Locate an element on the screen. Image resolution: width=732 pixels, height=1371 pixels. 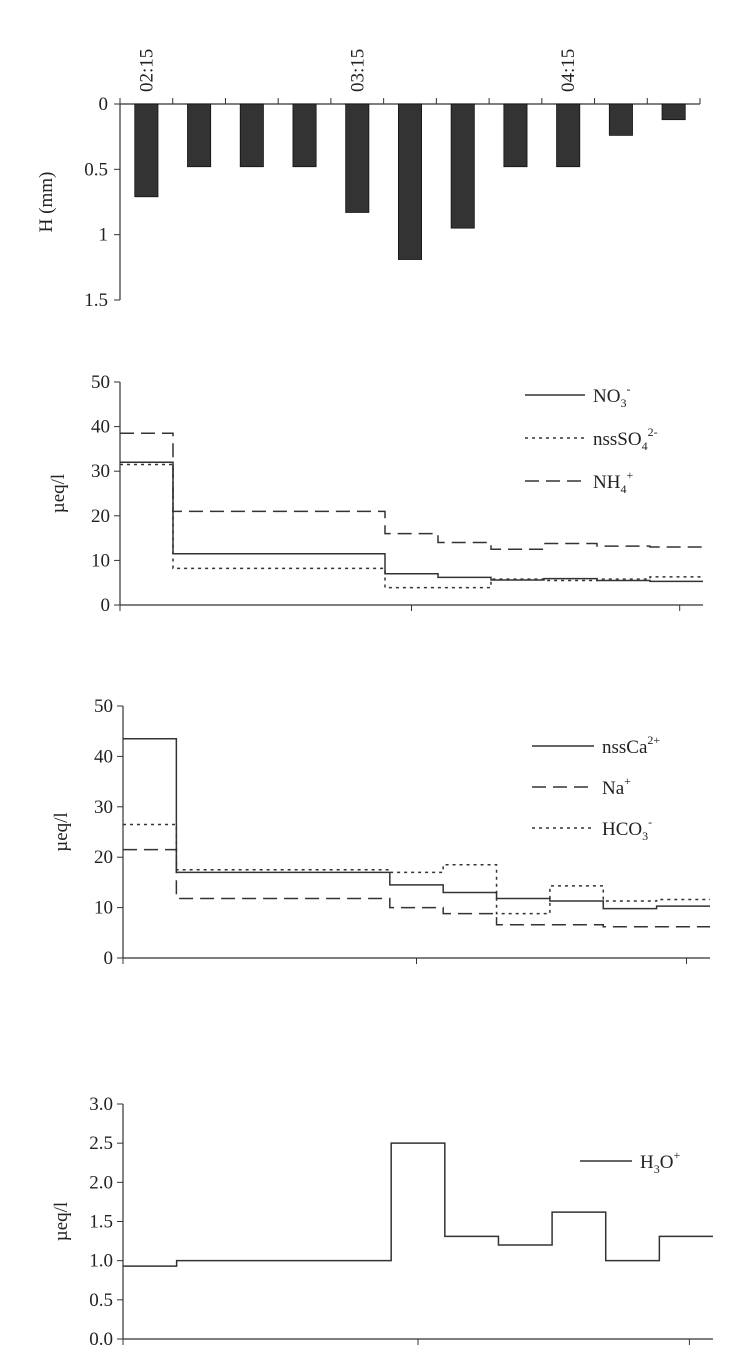
y-tick-label: 3.0 is located at coordinates (101, 1104).